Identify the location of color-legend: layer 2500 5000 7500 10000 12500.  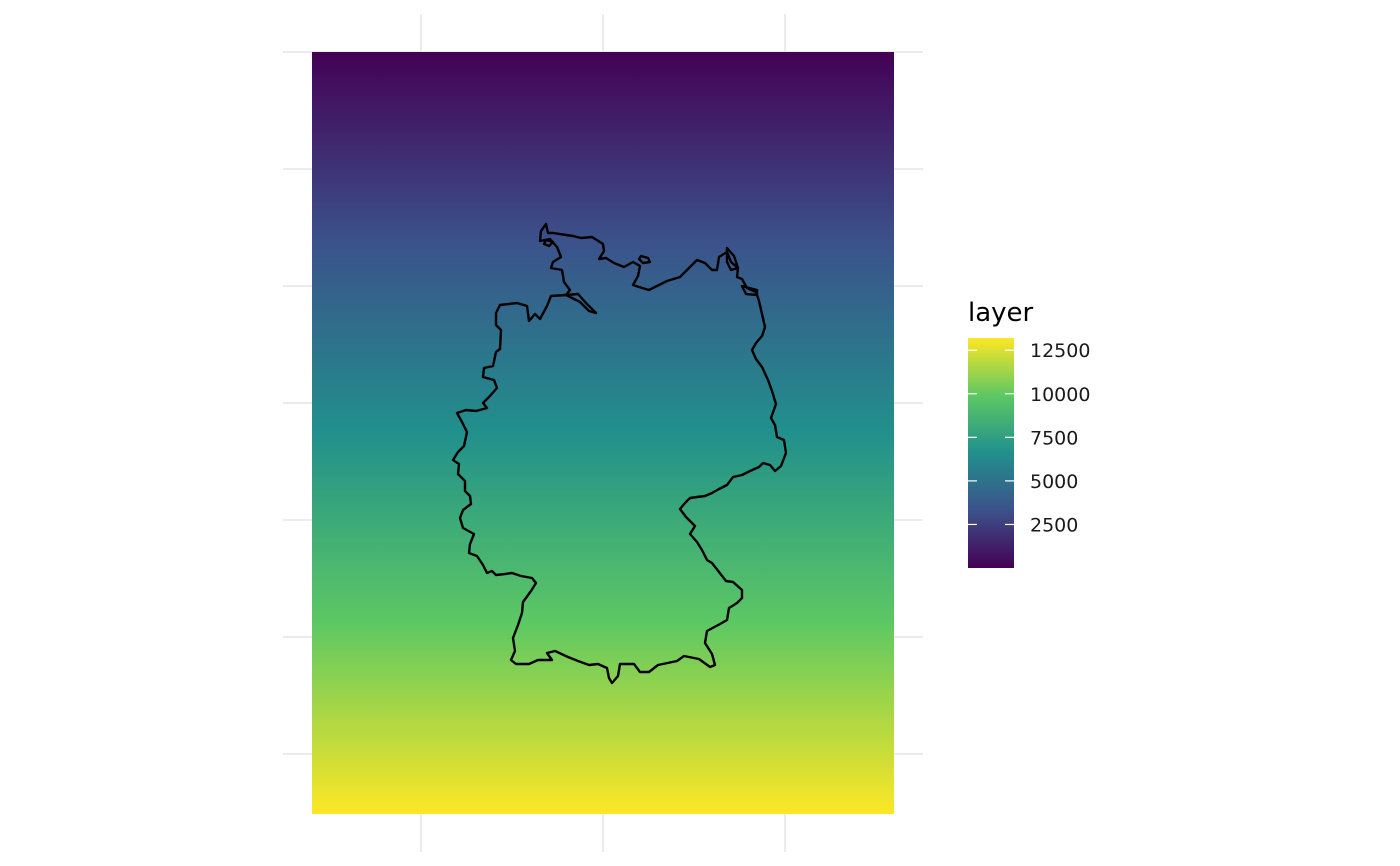
(1029, 433).